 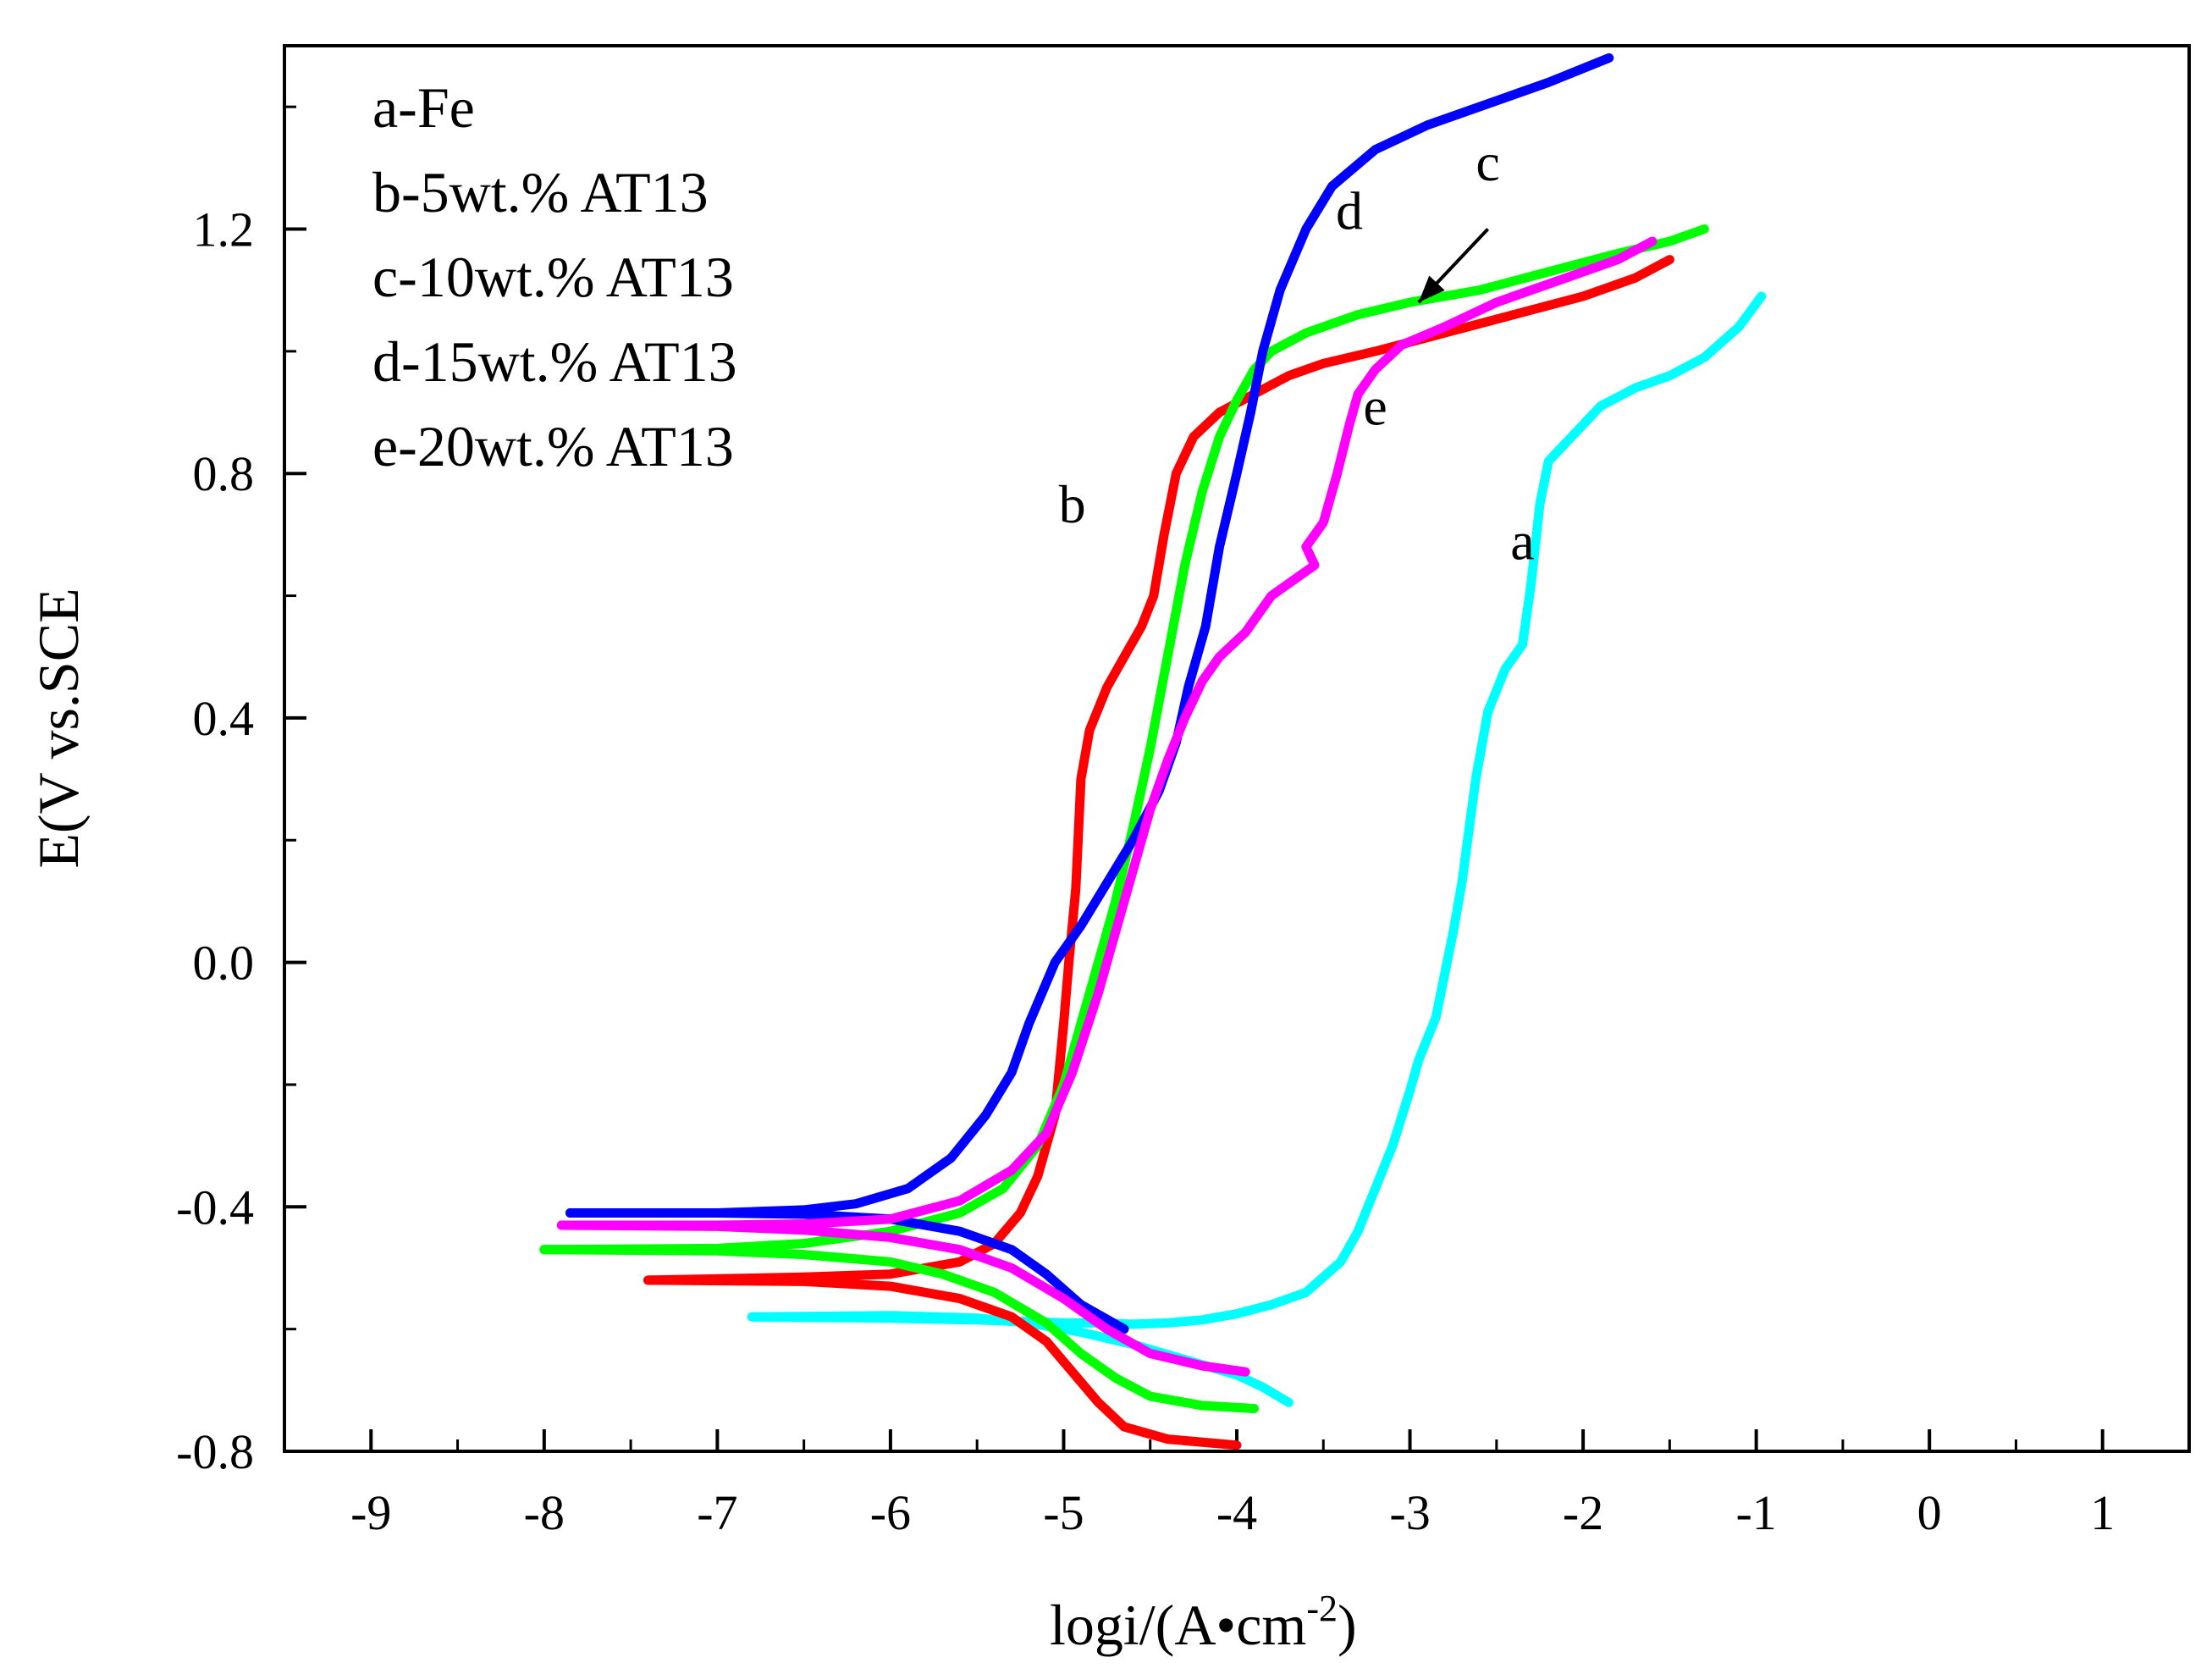 I want to click on arrow-head, so click(x=1431, y=289).